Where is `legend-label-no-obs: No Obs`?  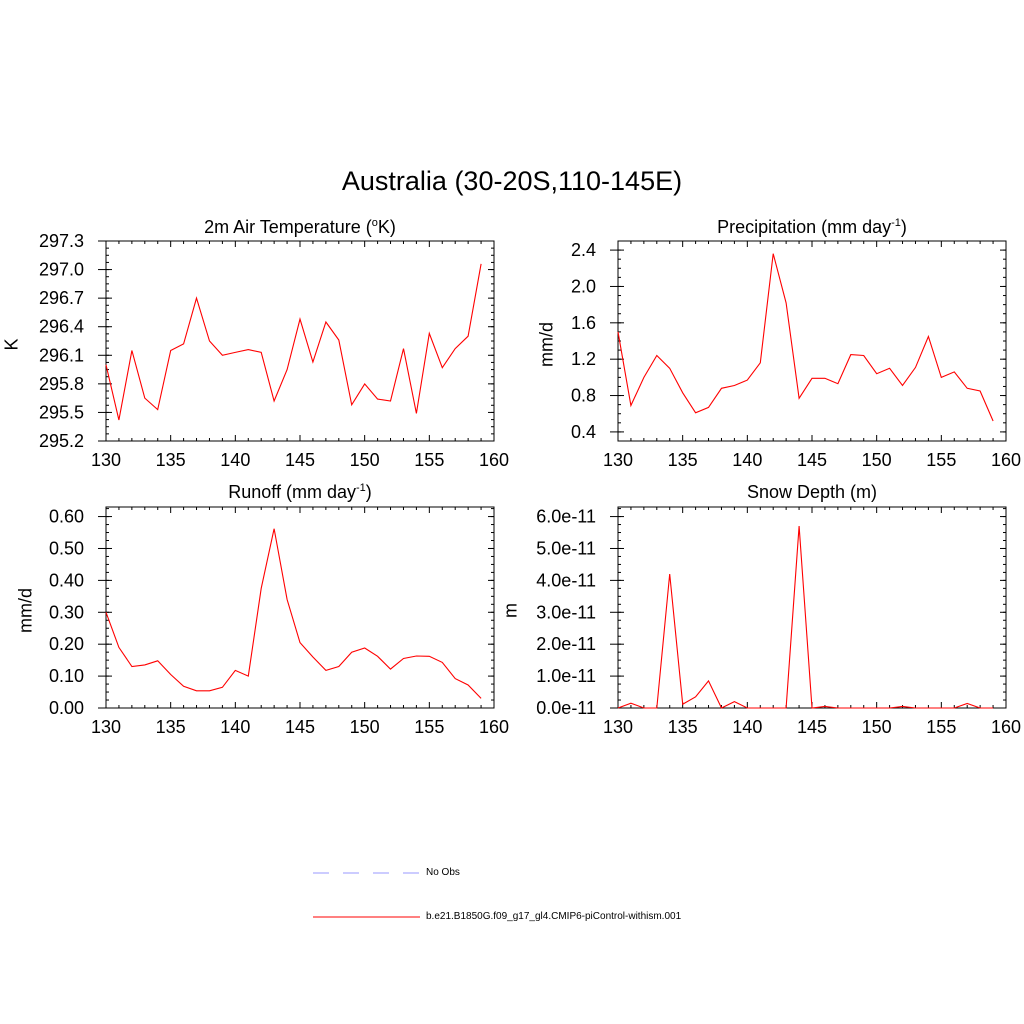 legend-label-no-obs: No Obs is located at coordinates (443, 872).